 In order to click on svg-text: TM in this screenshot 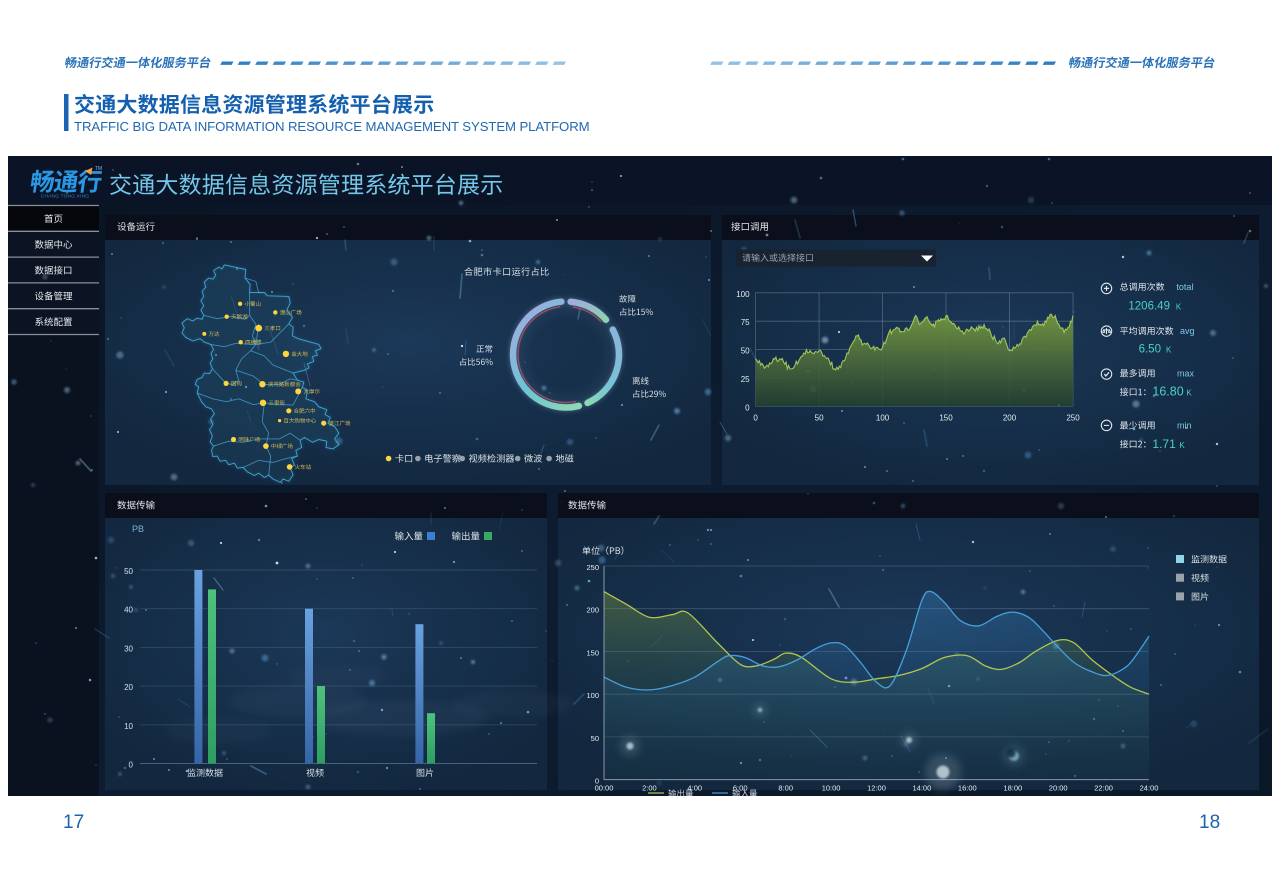, I will do `click(98, 169)`.